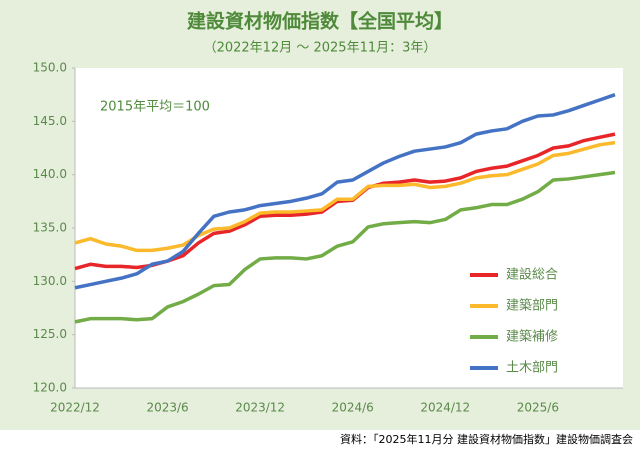 This screenshot has height=450, width=640. Describe the element at coordinates (50, 68) in the screenshot. I see `y-tick-label: 150.0` at that location.